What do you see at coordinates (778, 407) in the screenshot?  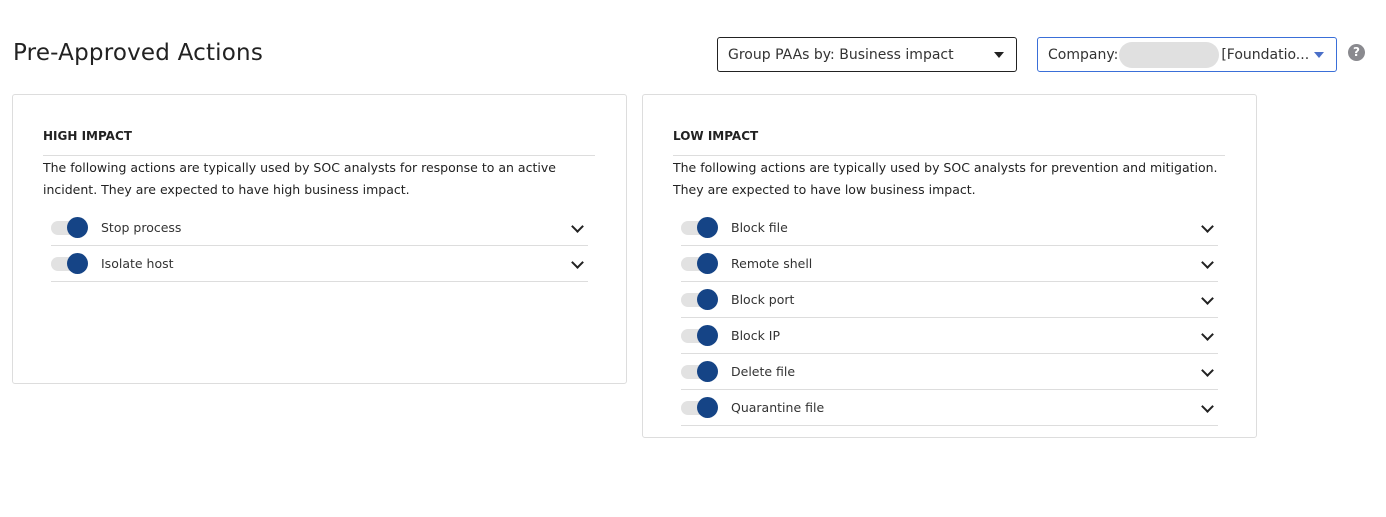 I see `action-label: Quarantine file` at bounding box center [778, 407].